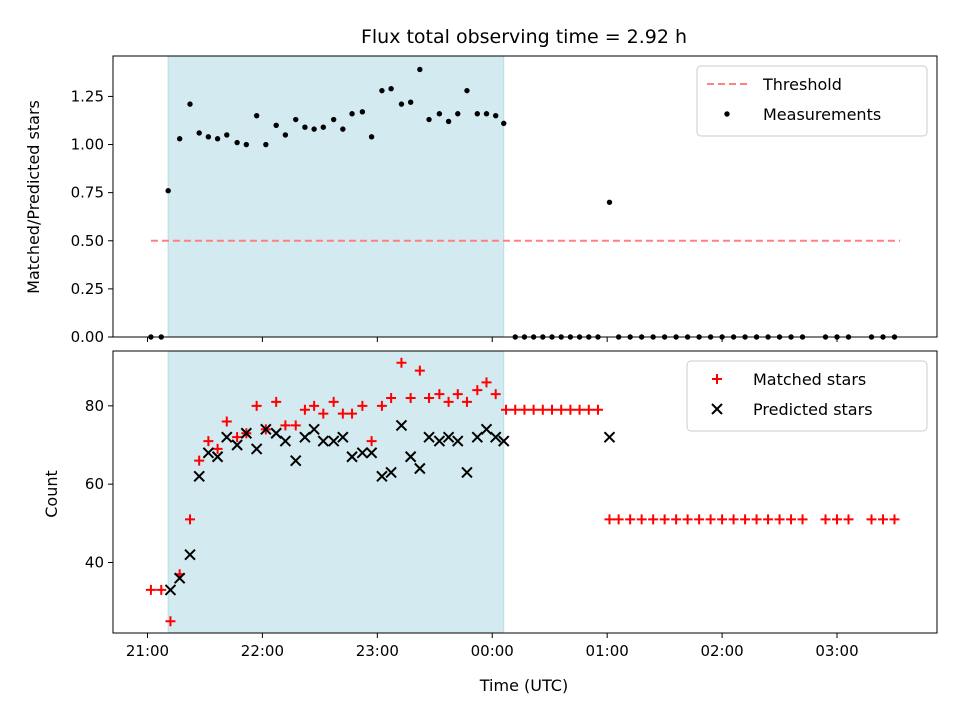  Describe the element at coordinates (51, 494) in the screenshot. I see `bottom-panel-y-axis-label: Count` at that location.